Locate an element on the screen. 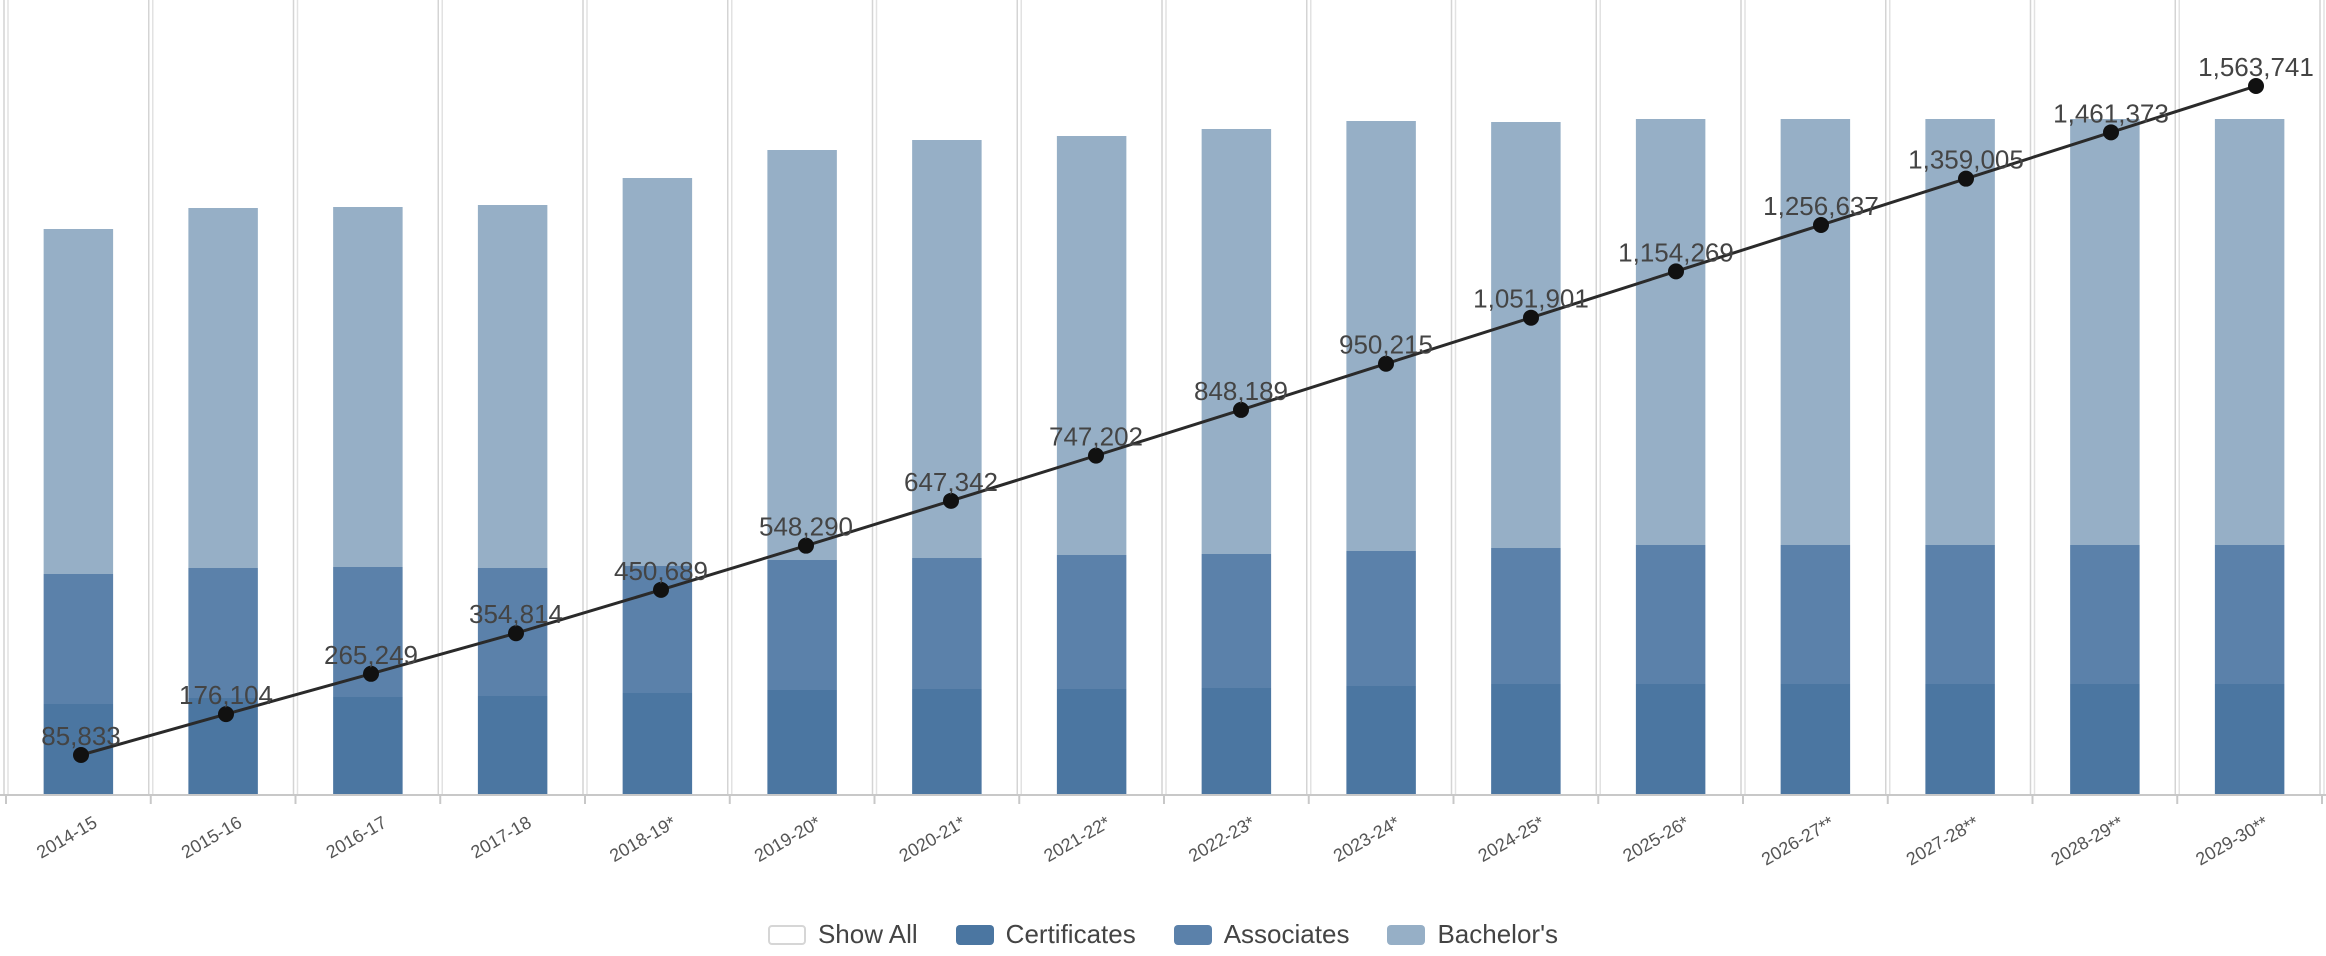 This screenshot has width=2326, height=956. x-tick-label: 2029-30** is located at coordinates (2231, 840).